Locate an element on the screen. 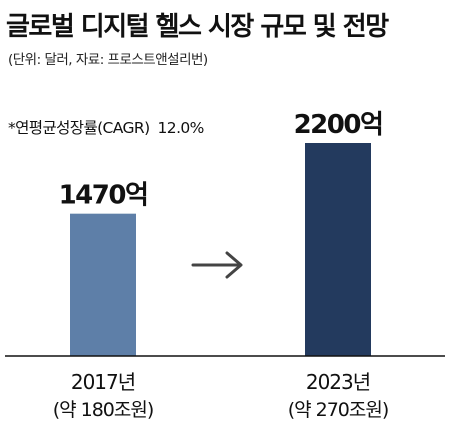 The height and width of the screenshot is (424, 450). right-arrow-icon is located at coordinates (234, 265).